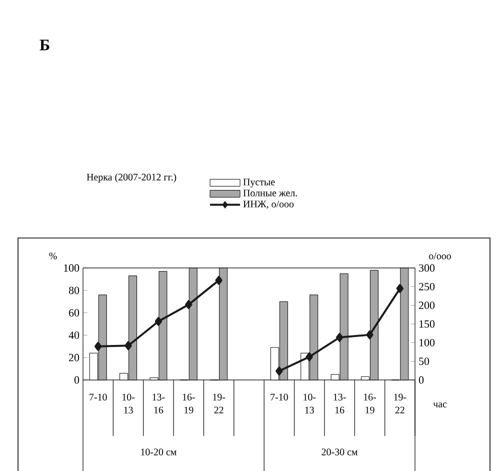  I want to click on y2-tick-label: 250, so click(427, 286).